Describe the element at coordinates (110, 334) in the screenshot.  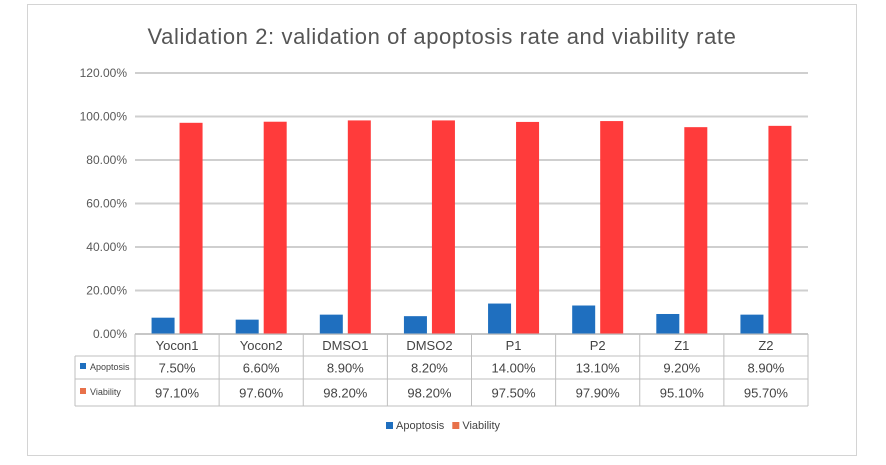
I see `y-tick-label: 0.00%` at that location.